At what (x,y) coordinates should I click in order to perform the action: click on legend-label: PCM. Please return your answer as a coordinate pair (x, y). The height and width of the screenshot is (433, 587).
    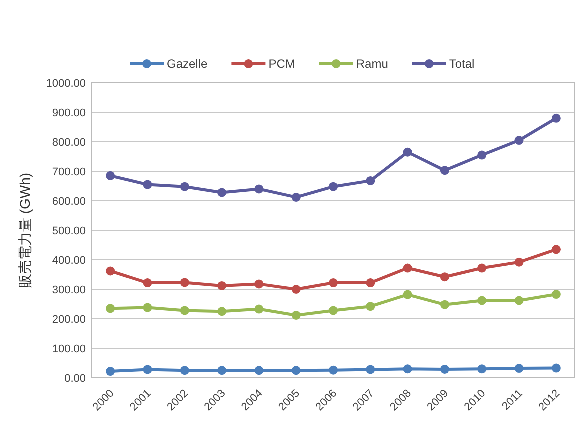
    Looking at the image, I should click on (282, 64).